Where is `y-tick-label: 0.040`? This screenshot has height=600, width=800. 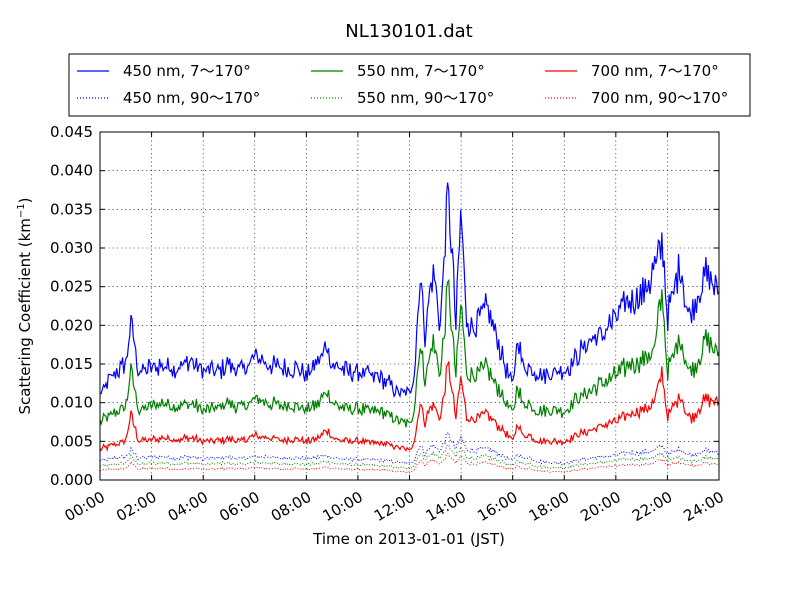 y-tick-label: 0.040 is located at coordinates (71, 171).